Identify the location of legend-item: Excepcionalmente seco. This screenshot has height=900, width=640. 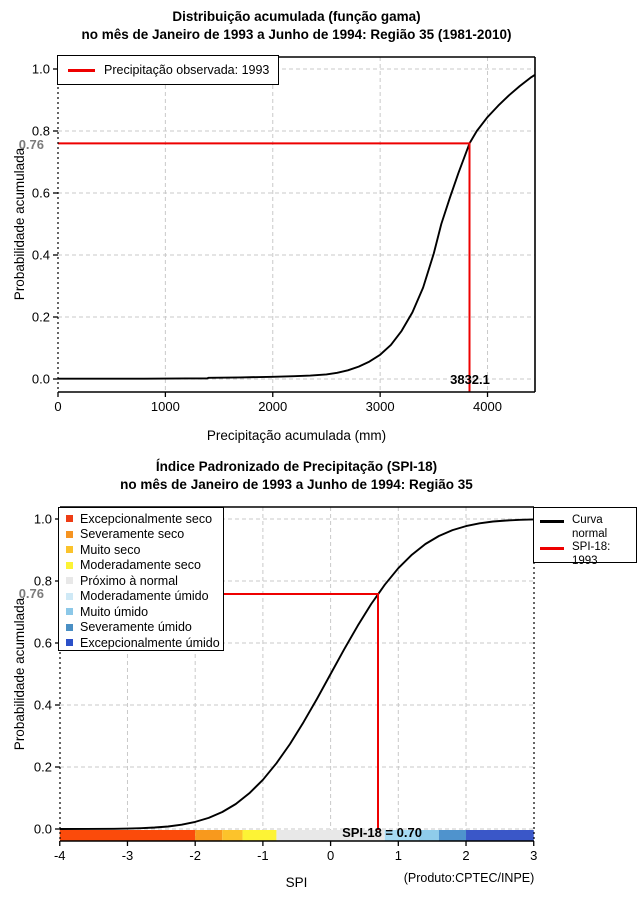
(141, 519).